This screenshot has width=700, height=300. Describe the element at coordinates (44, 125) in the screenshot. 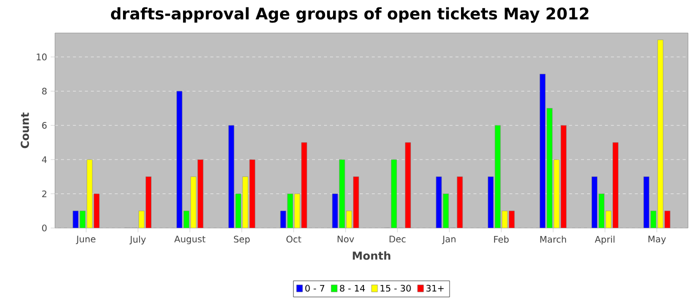

I see `y-tick-label: 6` at that location.